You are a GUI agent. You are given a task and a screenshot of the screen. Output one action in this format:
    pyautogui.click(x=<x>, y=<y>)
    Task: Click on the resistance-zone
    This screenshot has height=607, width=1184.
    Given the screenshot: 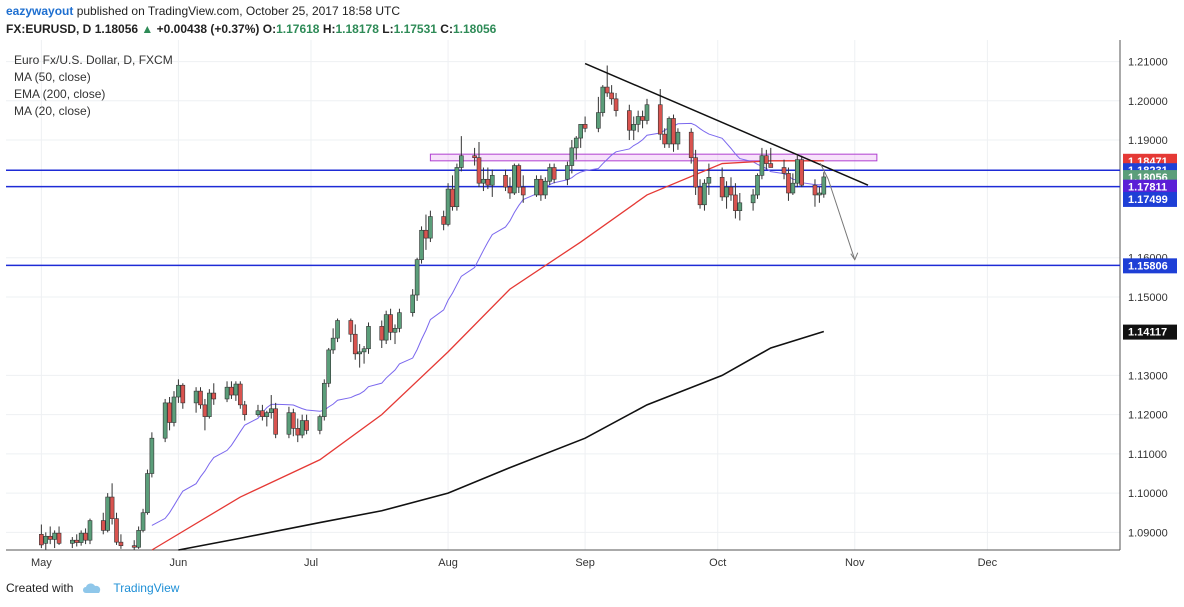 What is the action you would take?
    pyautogui.click(x=653, y=157)
    